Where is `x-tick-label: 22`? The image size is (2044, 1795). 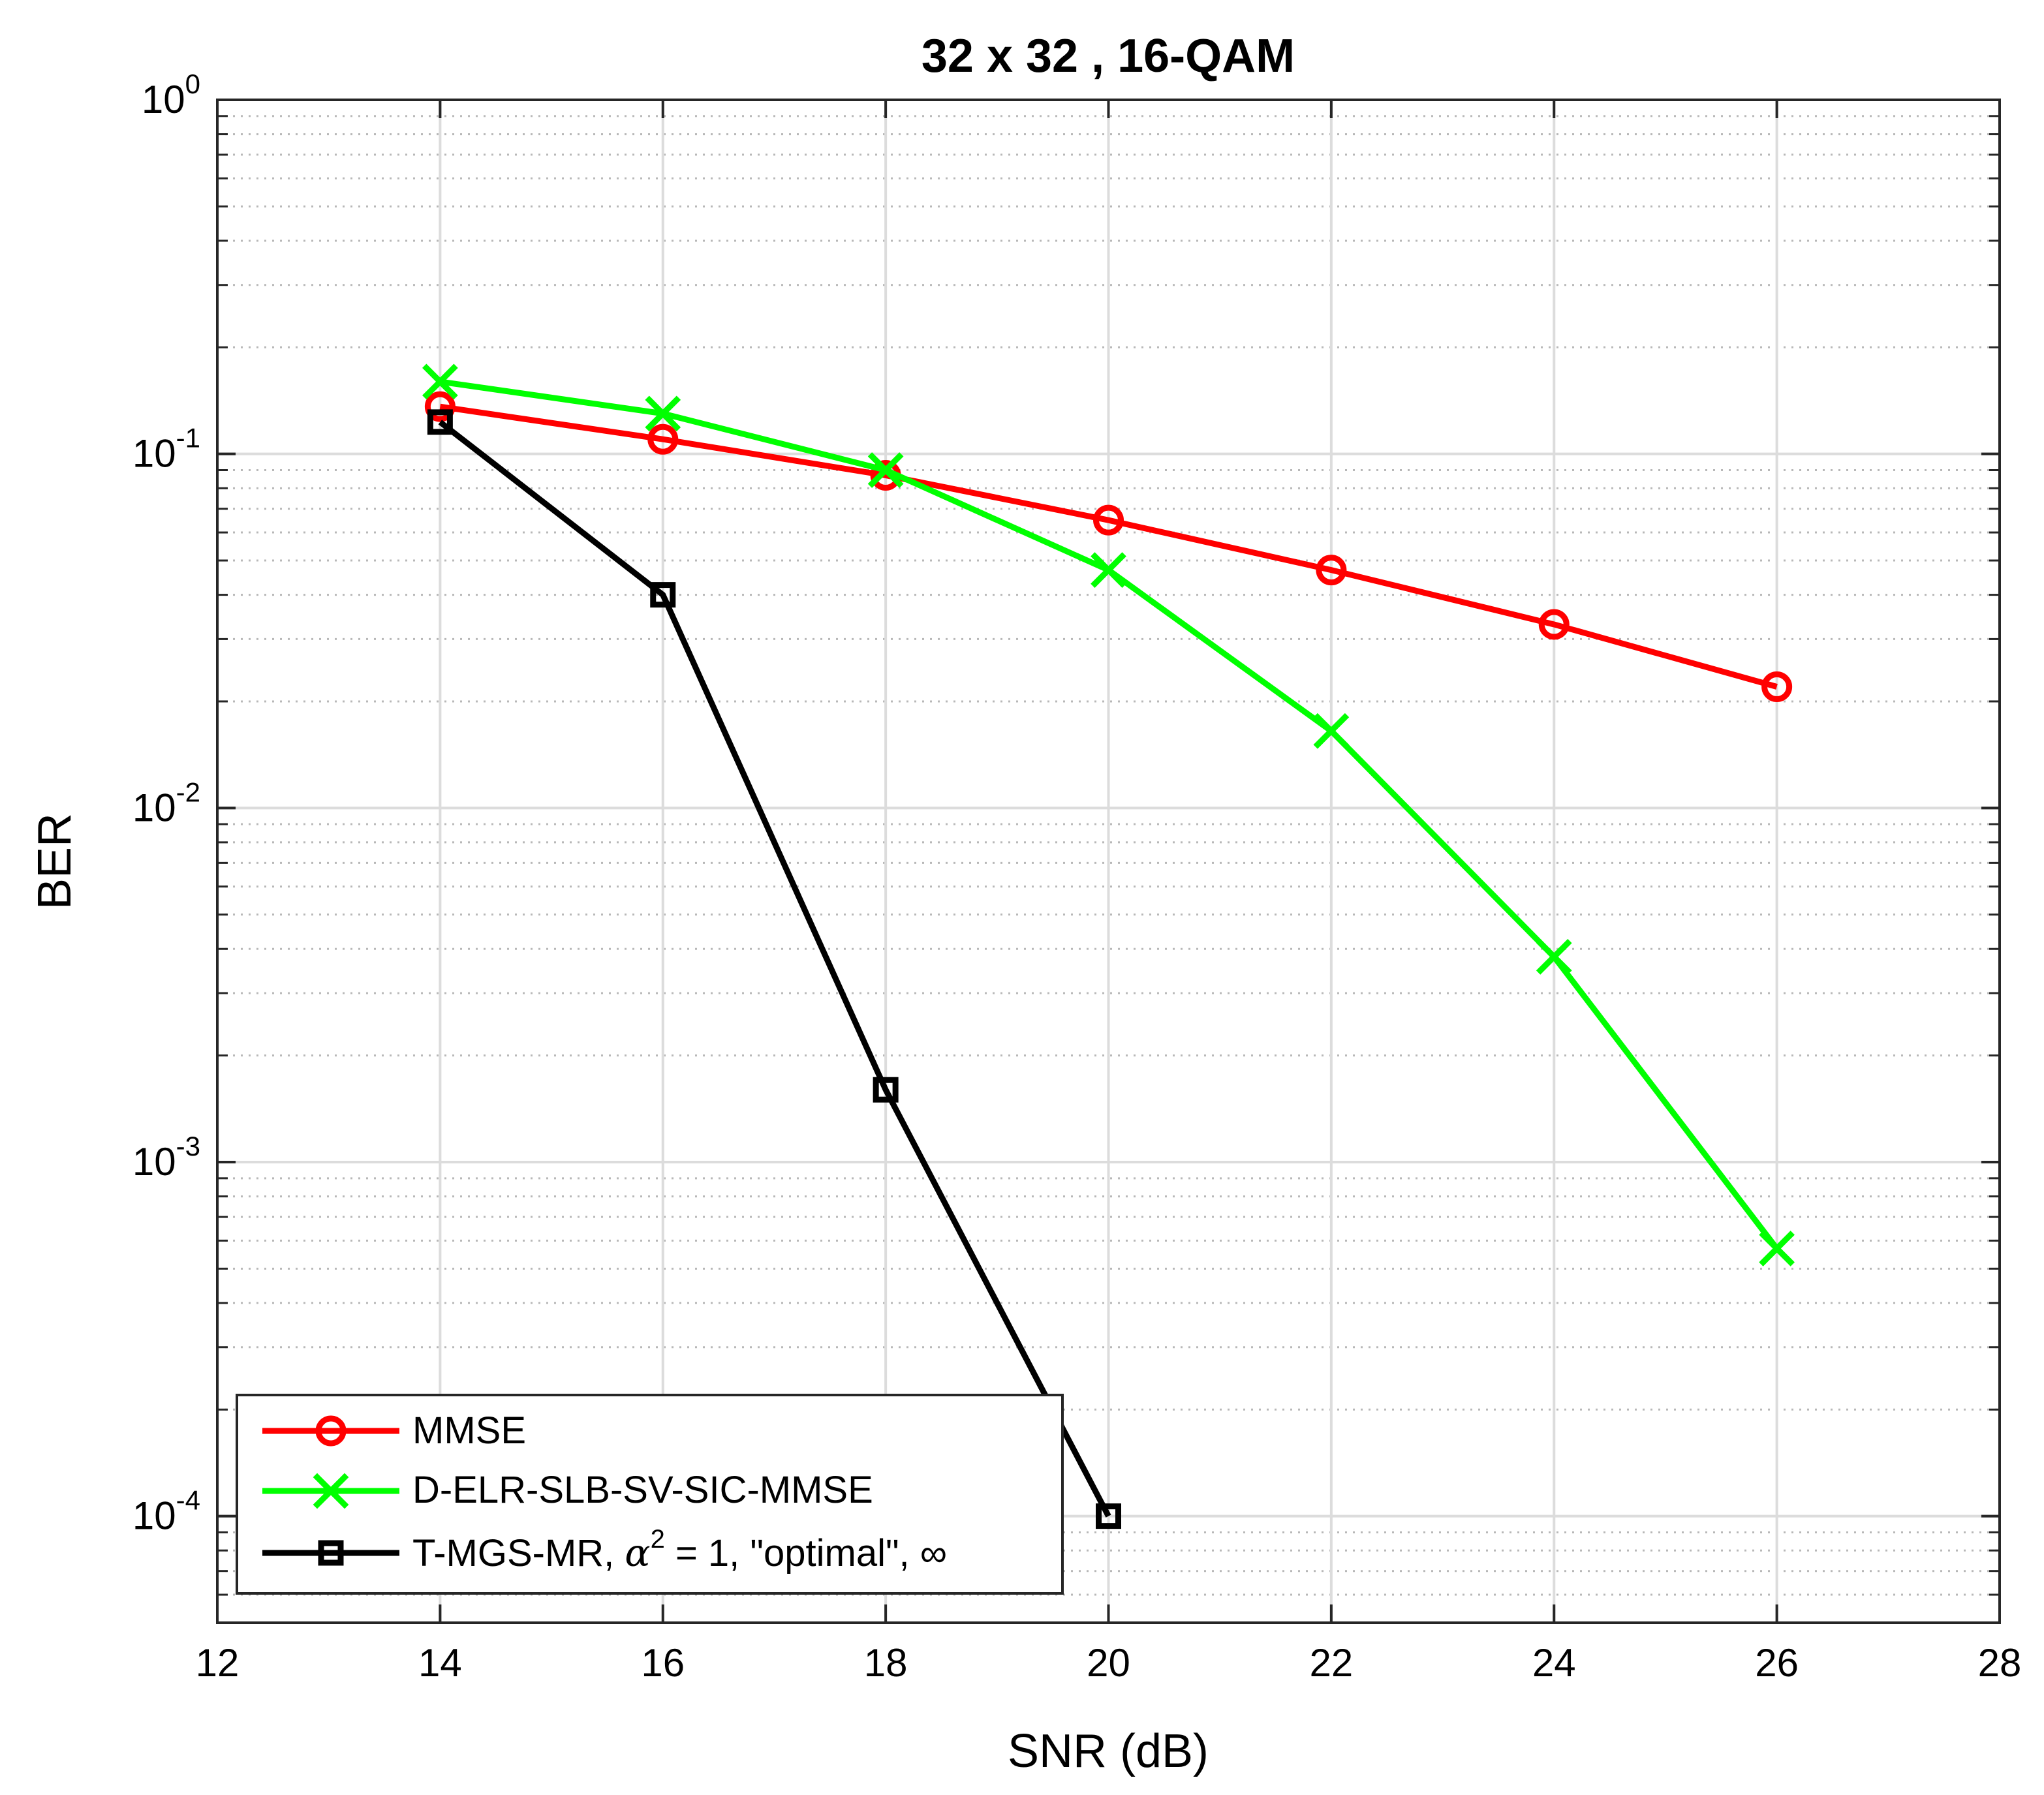
x-tick-label: 22 is located at coordinates (1332, 1663).